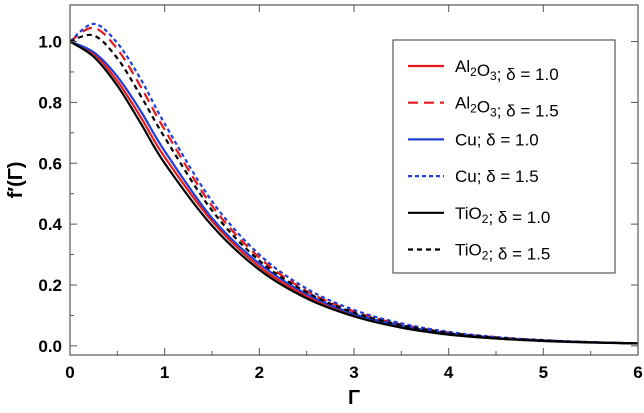 This screenshot has height=413, width=644. Describe the element at coordinates (16, 180) in the screenshot. I see `y-axis-title: f′(Γ)` at that location.